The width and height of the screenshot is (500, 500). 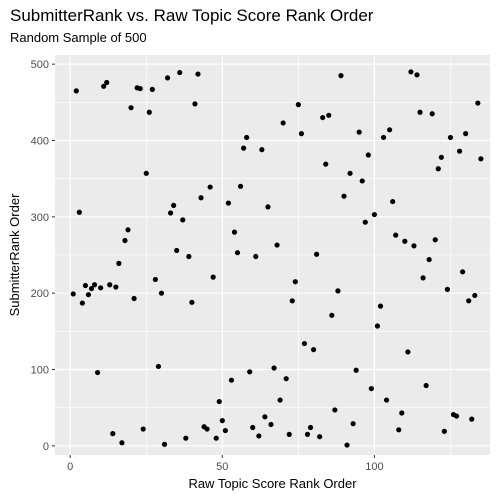 What do you see at coordinates (40, 141) in the screenshot?
I see `y-tick-label: 400` at bounding box center [40, 141].